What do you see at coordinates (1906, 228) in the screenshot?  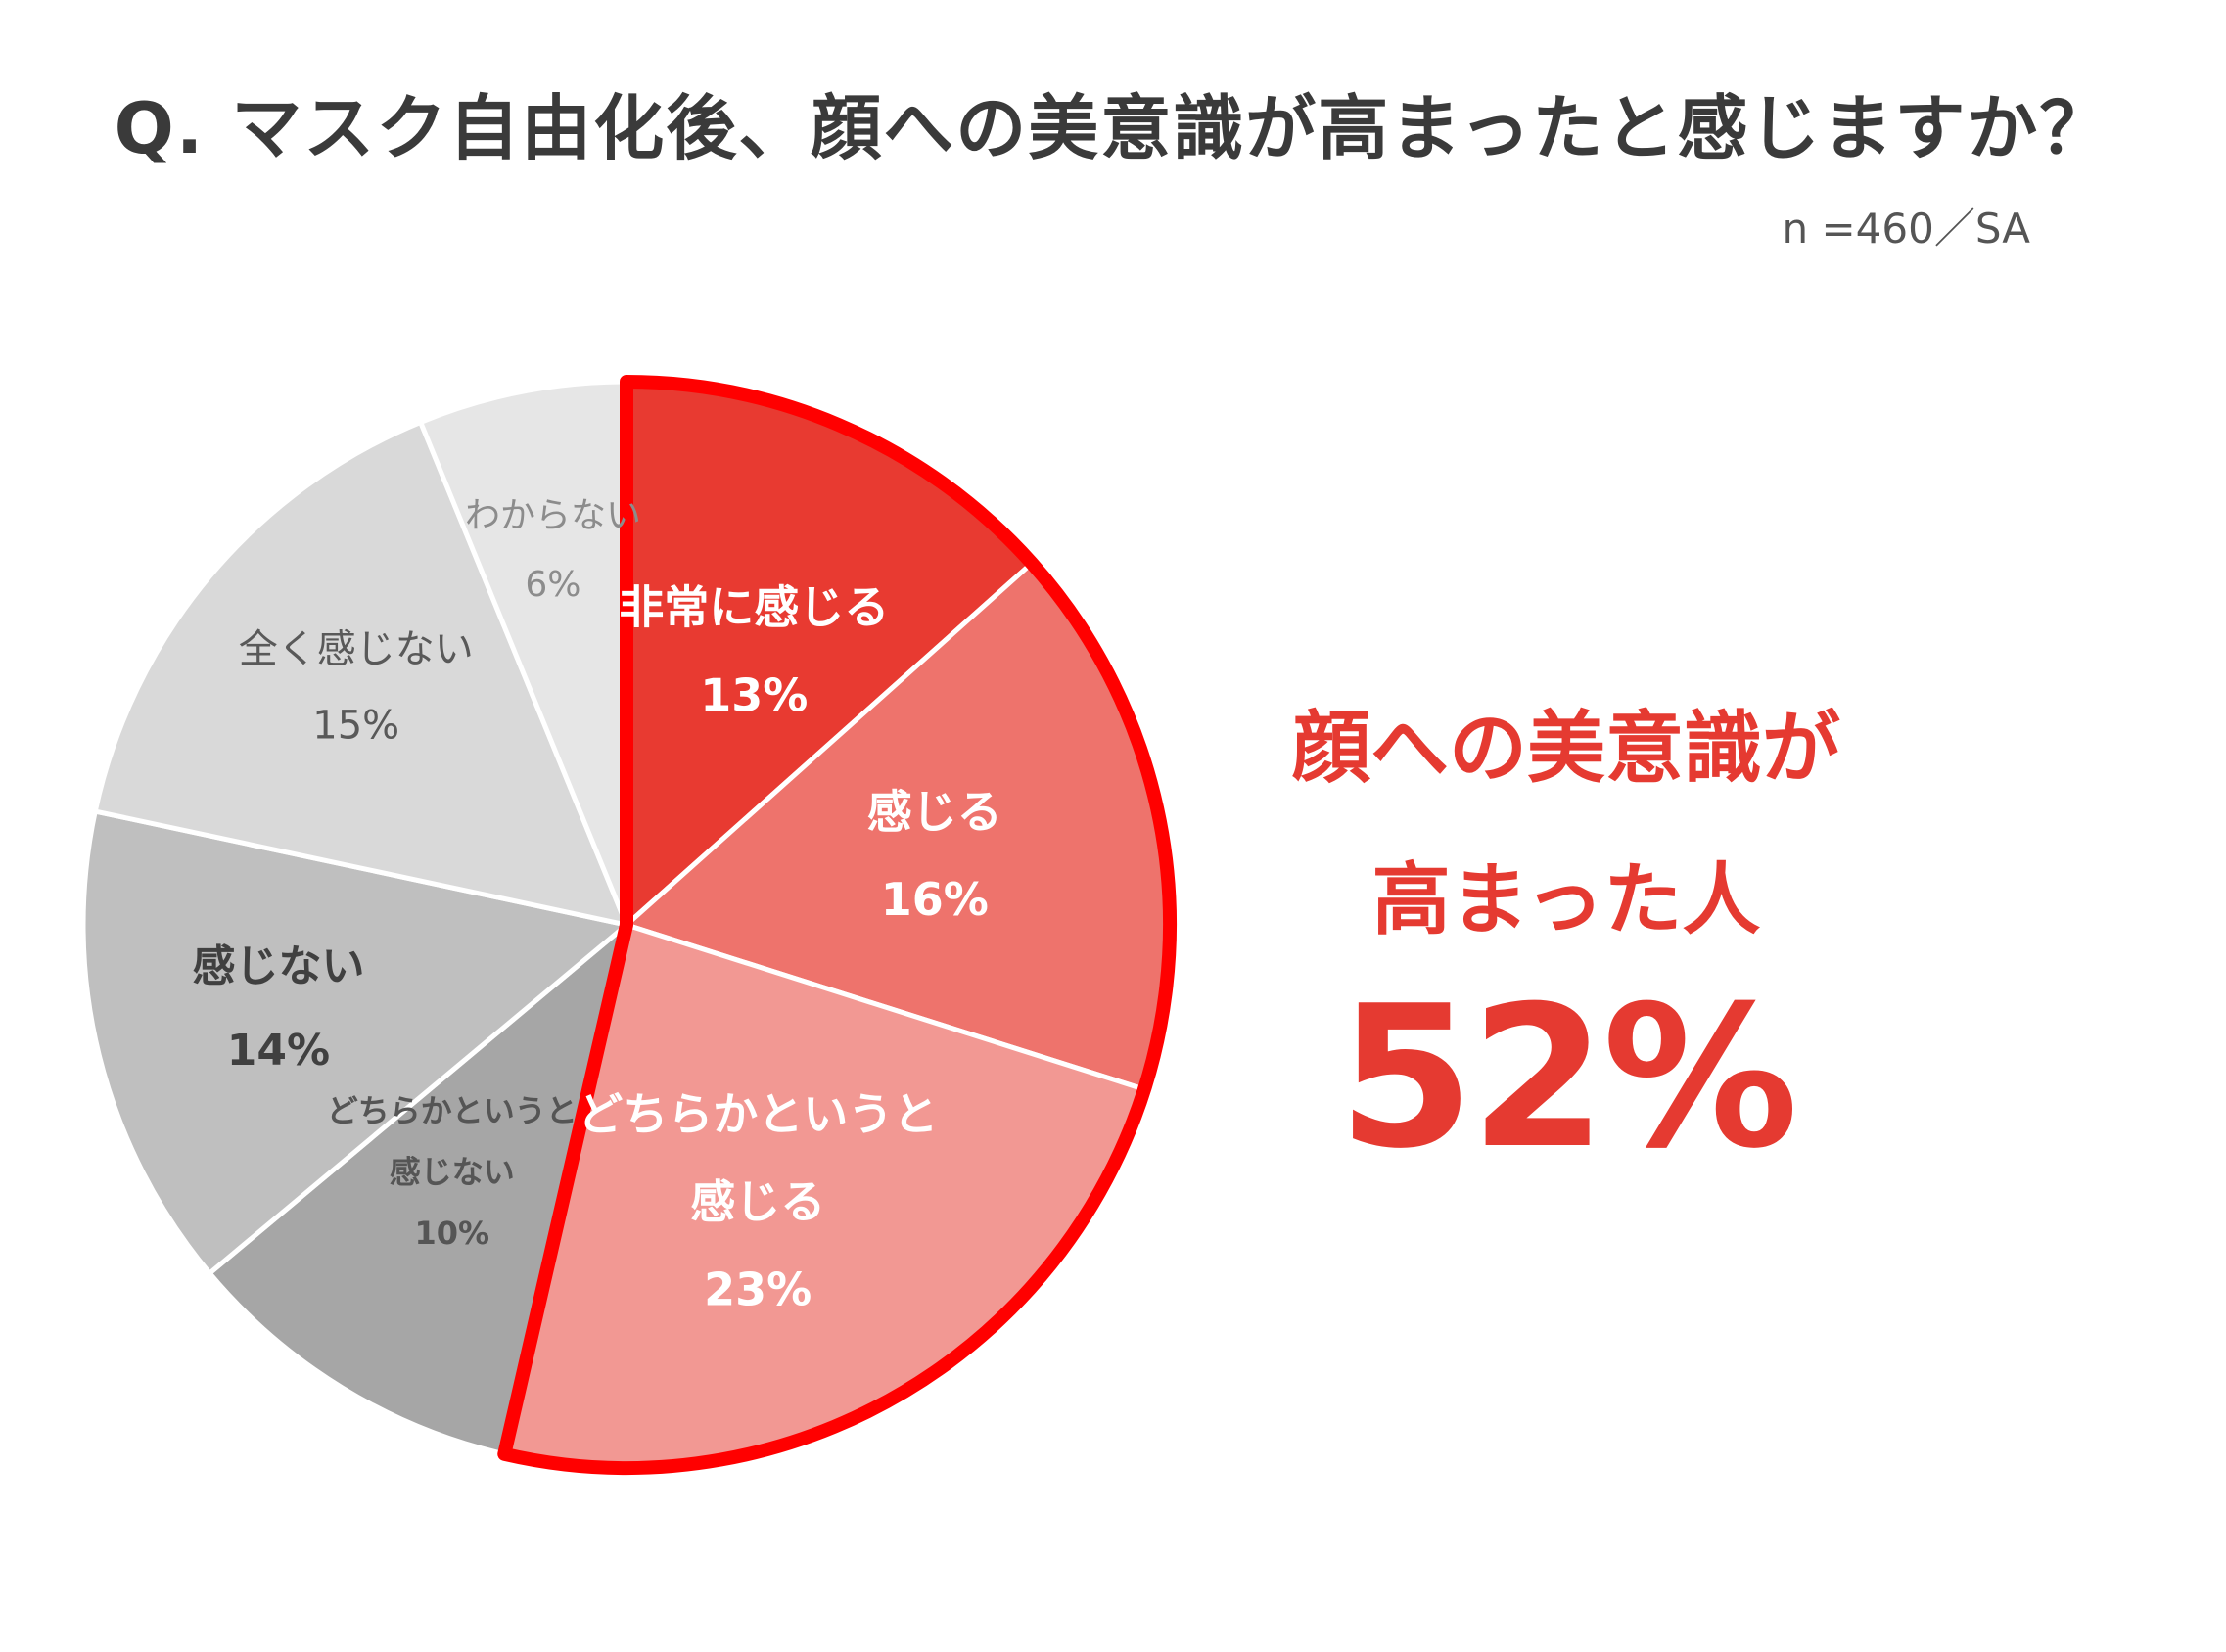 I see `sample-size-note: n =460／SA` at bounding box center [1906, 228].